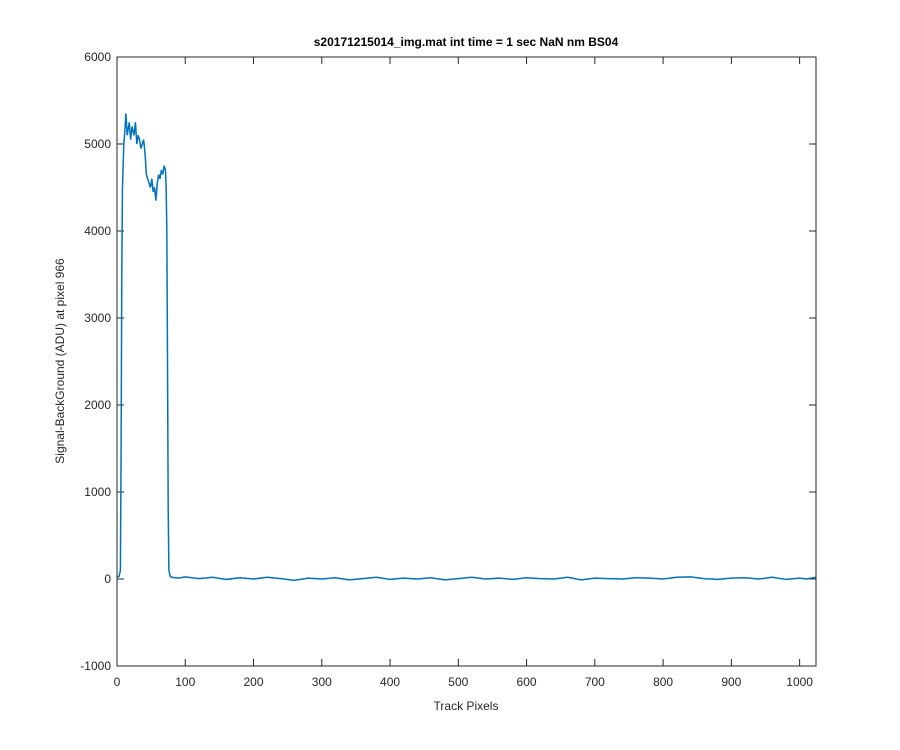 The height and width of the screenshot is (750, 900). I want to click on x-axis-label: Track Pixels, so click(466, 706).